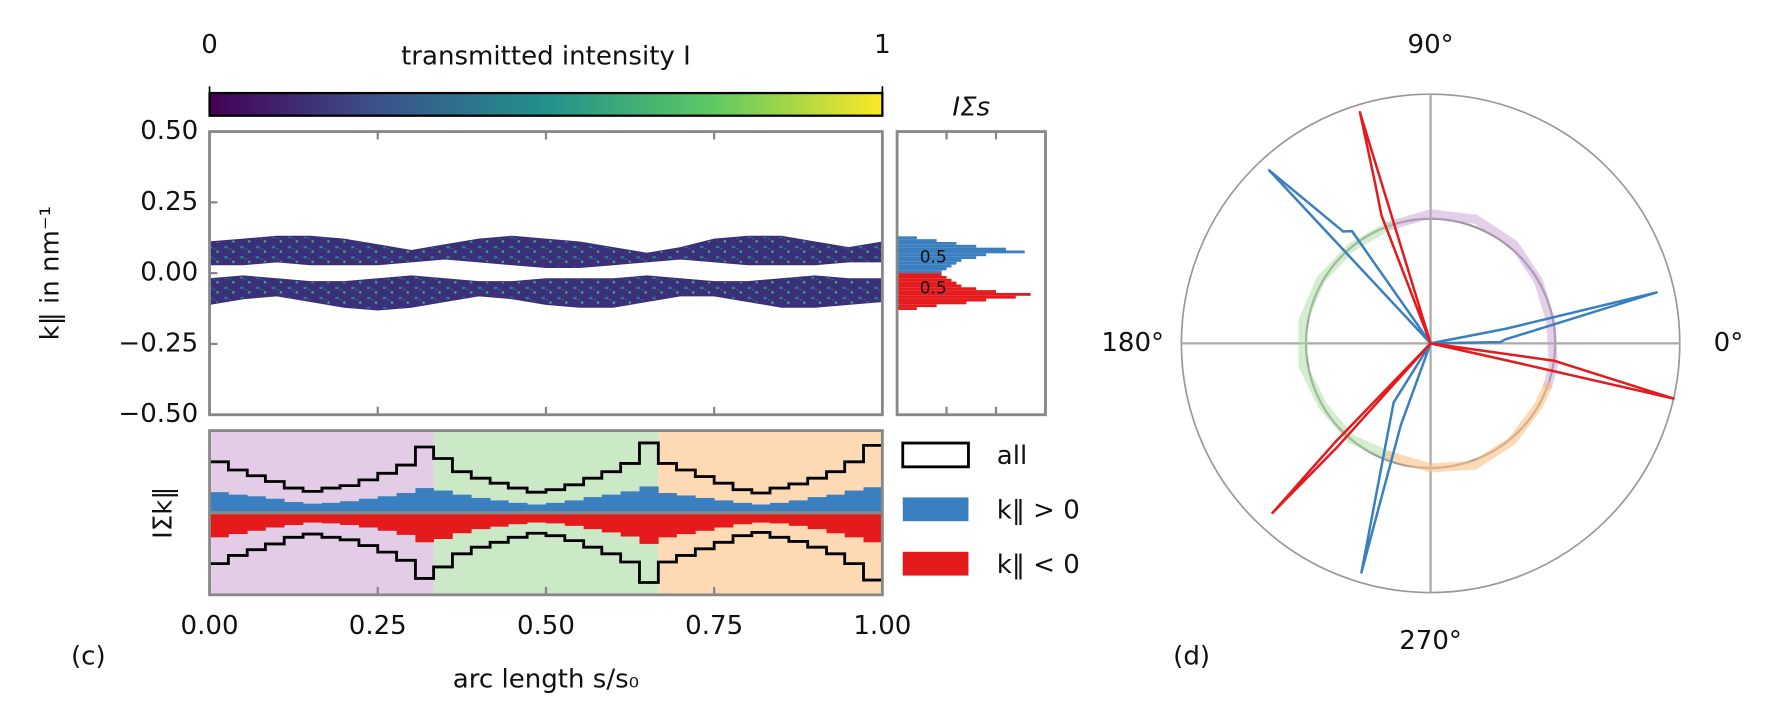 The height and width of the screenshot is (723, 1767). I want to click on theta-tick-label: 270°, so click(1430, 641).